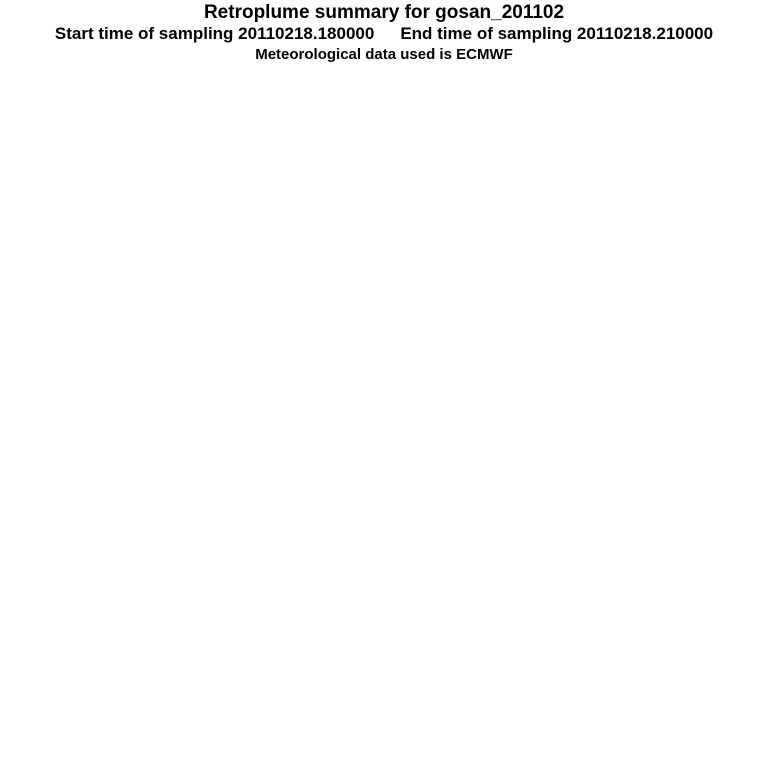  Describe the element at coordinates (420, 717) in the screenshot. I see `series-line-str` at that location.